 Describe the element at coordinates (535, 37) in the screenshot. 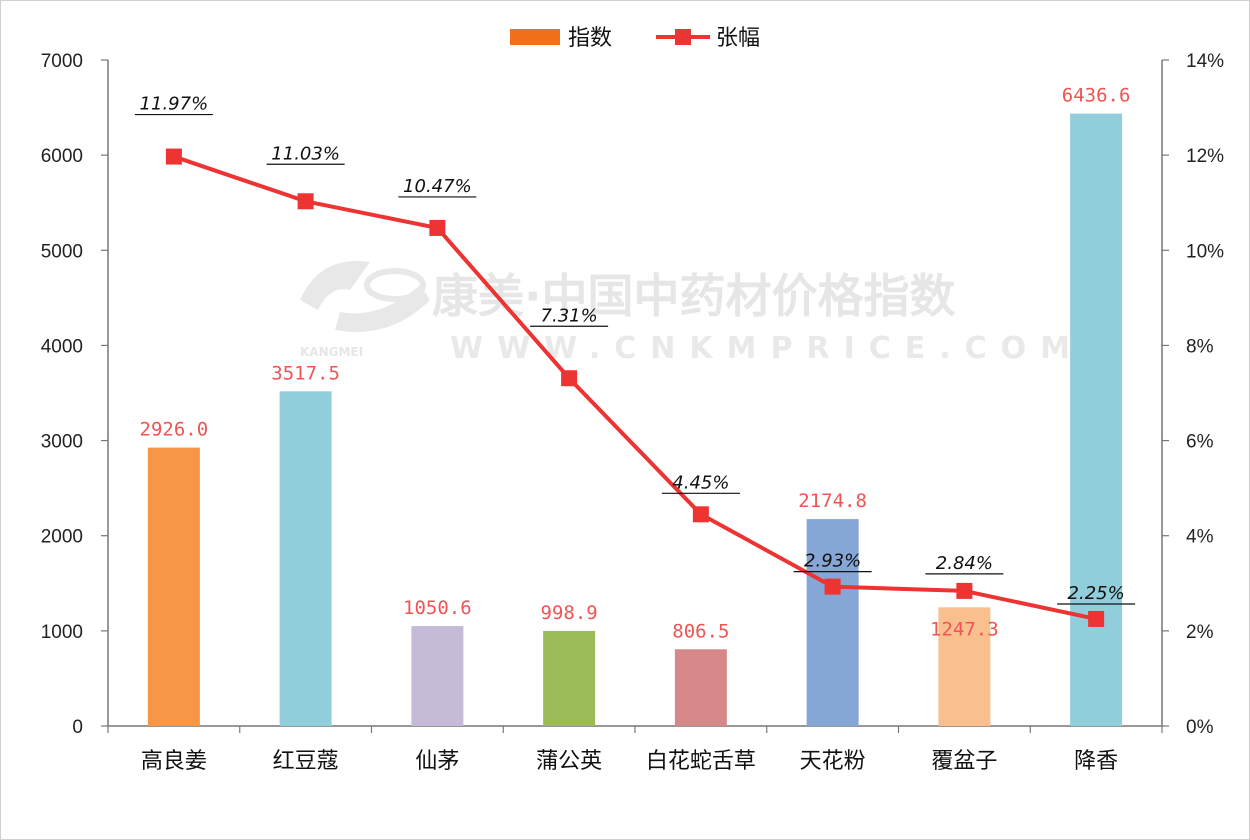

I see `legend-bar-swatch` at that location.